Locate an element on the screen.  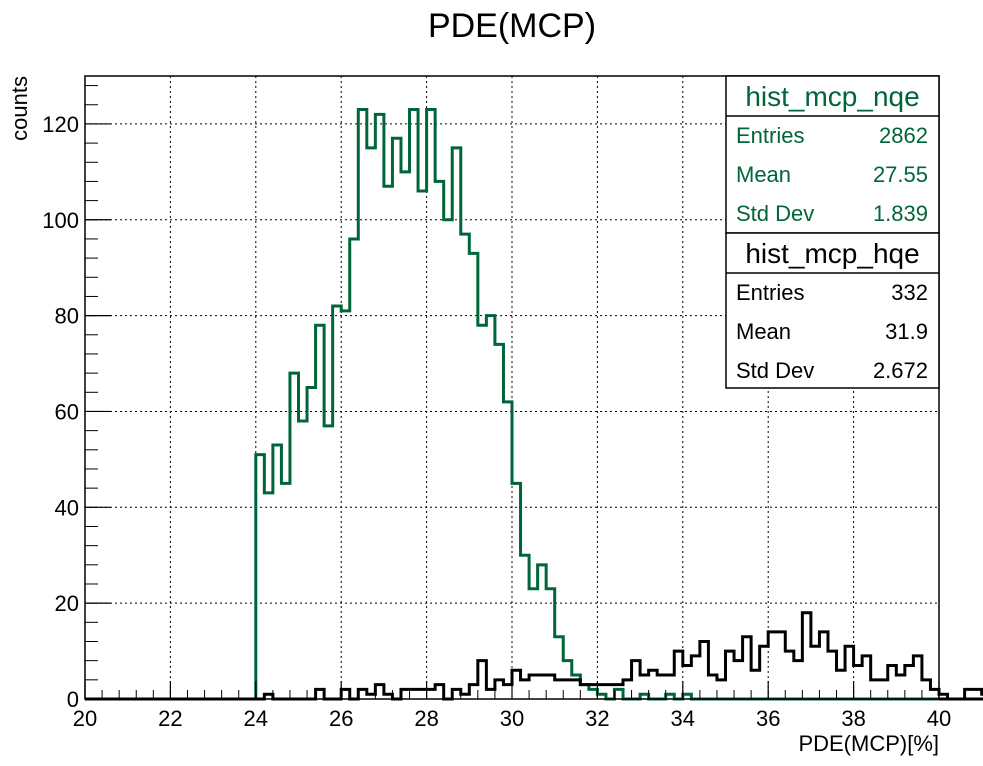
x-tick-label: 26 is located at coordinates (341, 718).